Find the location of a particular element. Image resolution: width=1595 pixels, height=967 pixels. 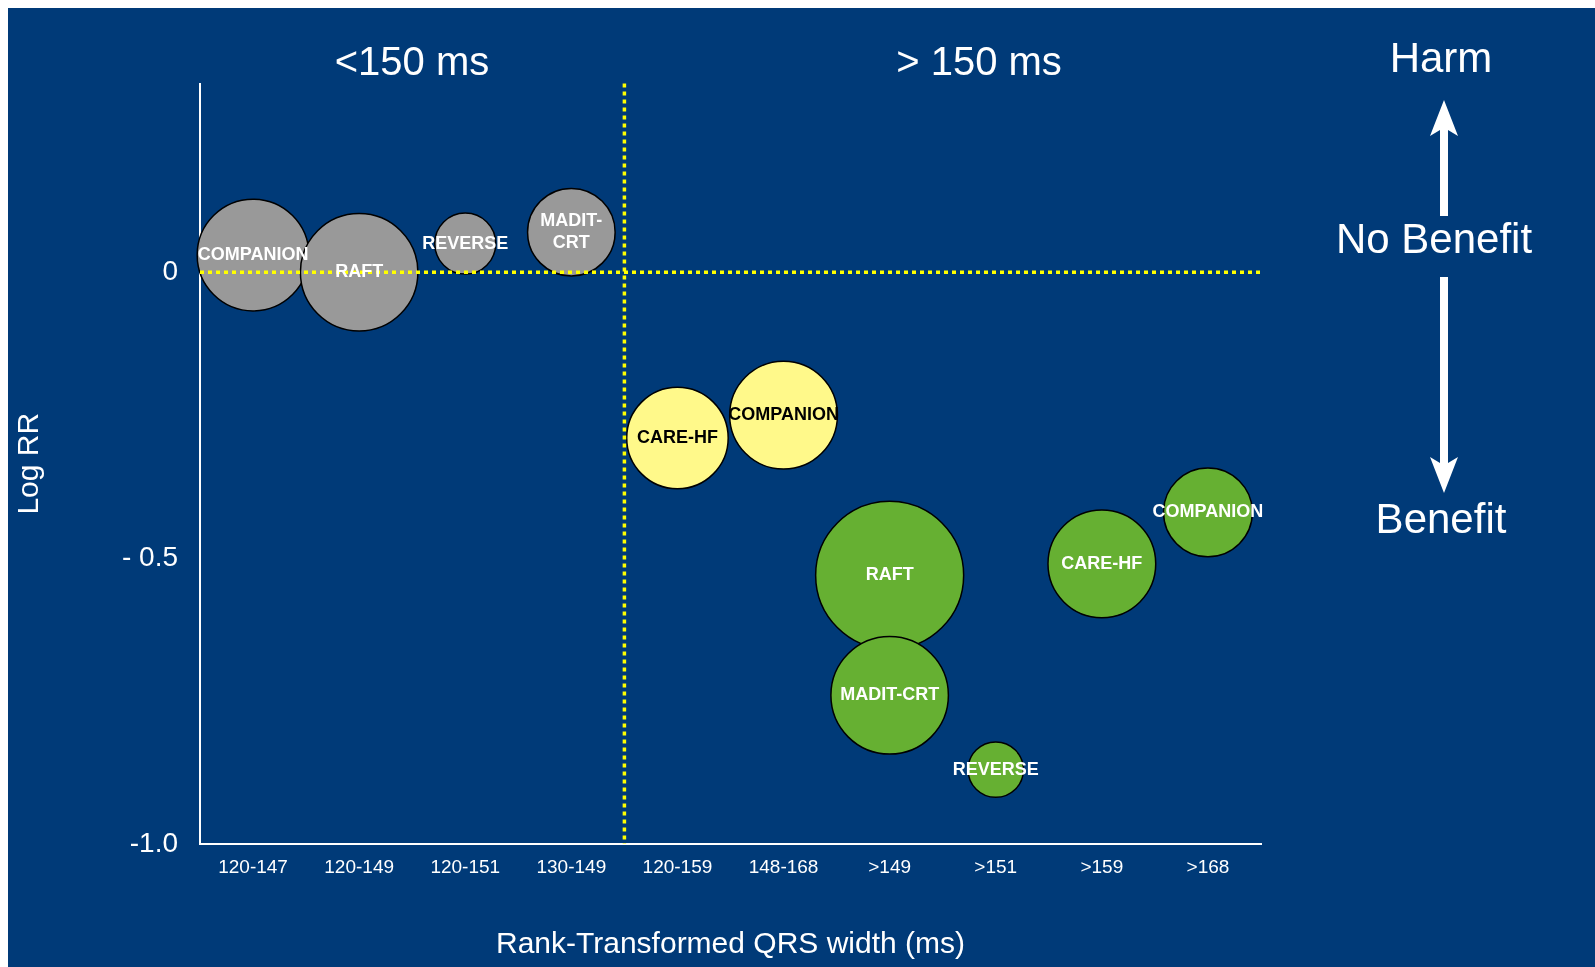

text: No Benefit is located at coordinates (1434, 239).